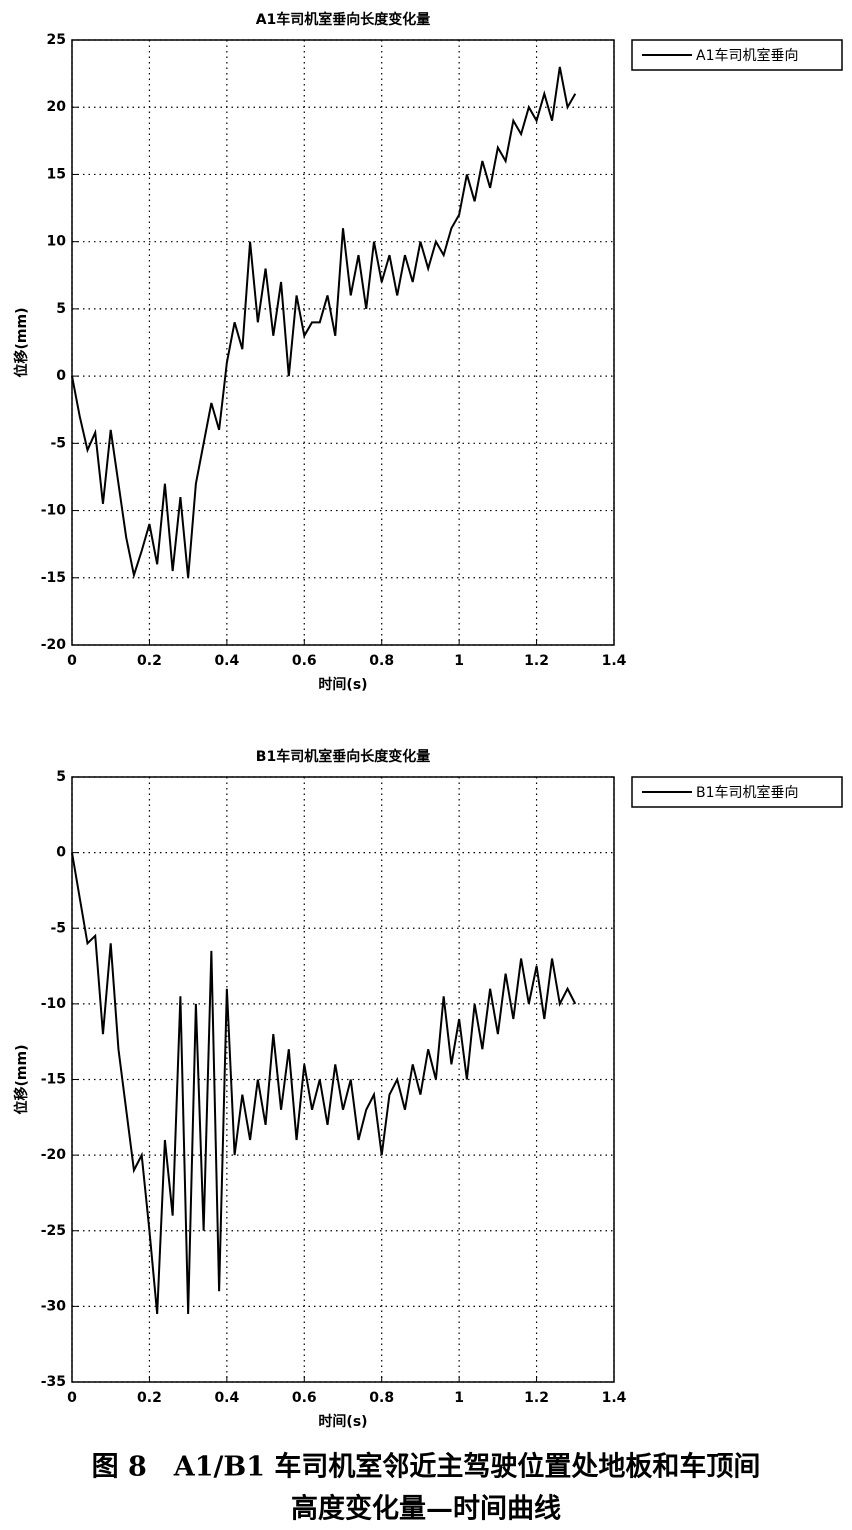  What do you see at coordinates (57, 107) in the screenshot?
I see `y-tick-label: 20` at bounding box center [57, 107].